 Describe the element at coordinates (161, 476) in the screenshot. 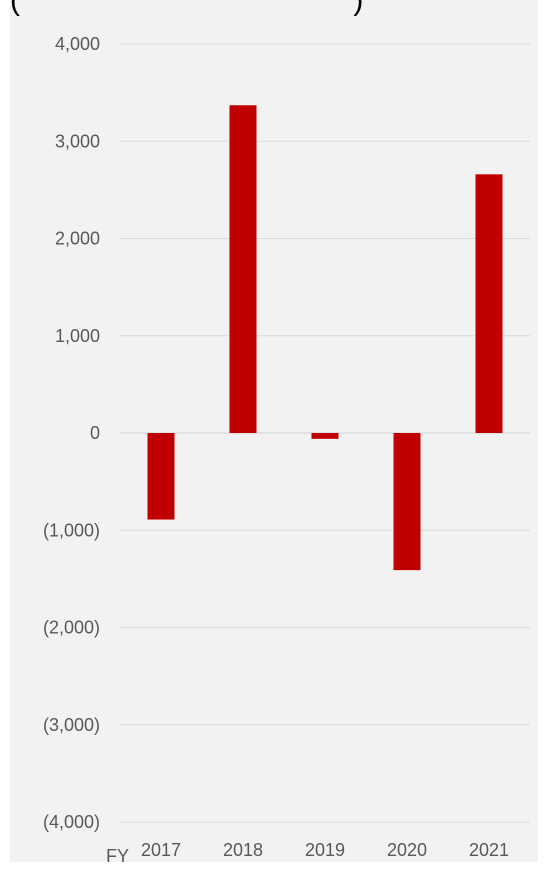

I see `bar-2017` at that location.